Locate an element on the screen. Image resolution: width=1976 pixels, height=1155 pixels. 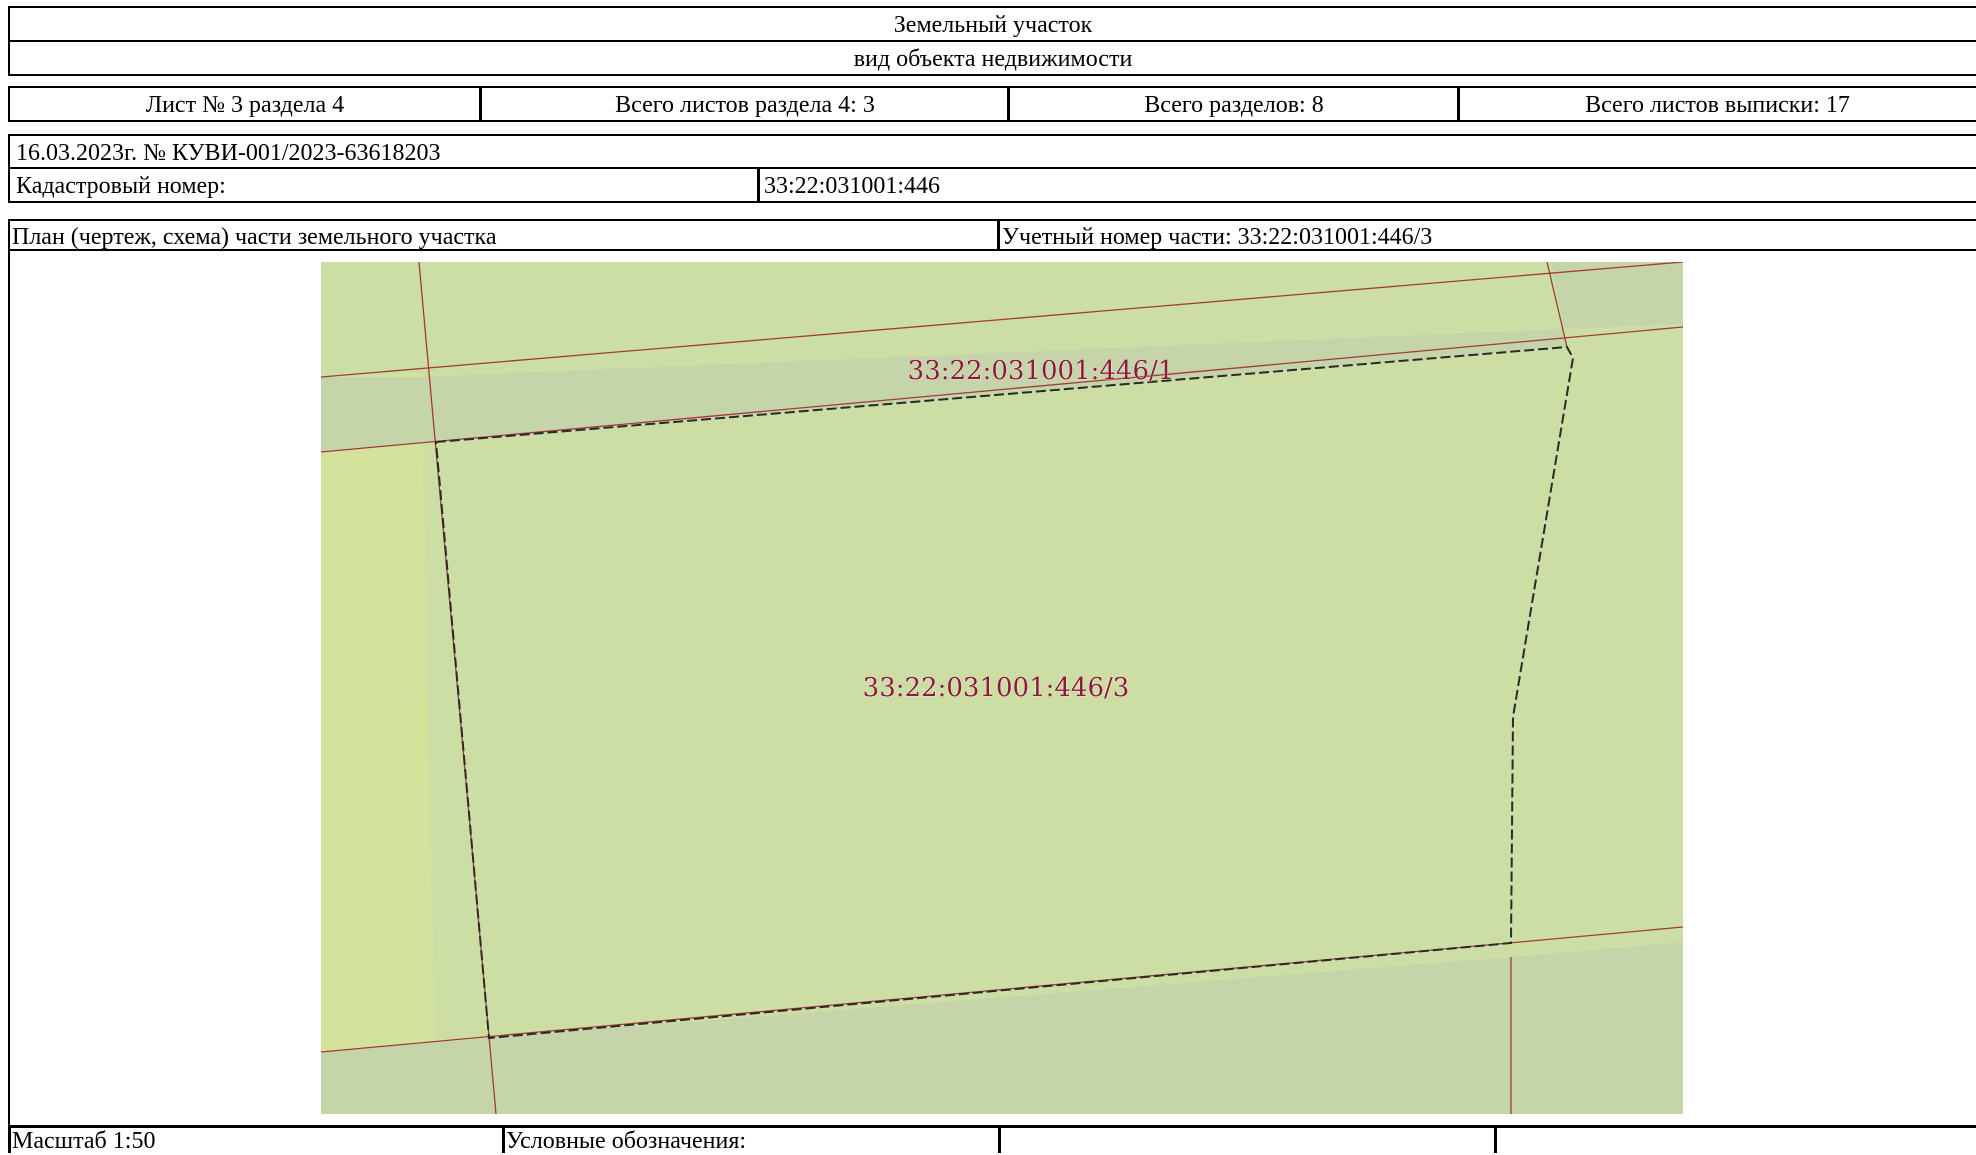
top-strip-left is located at coordinates (378, 414).